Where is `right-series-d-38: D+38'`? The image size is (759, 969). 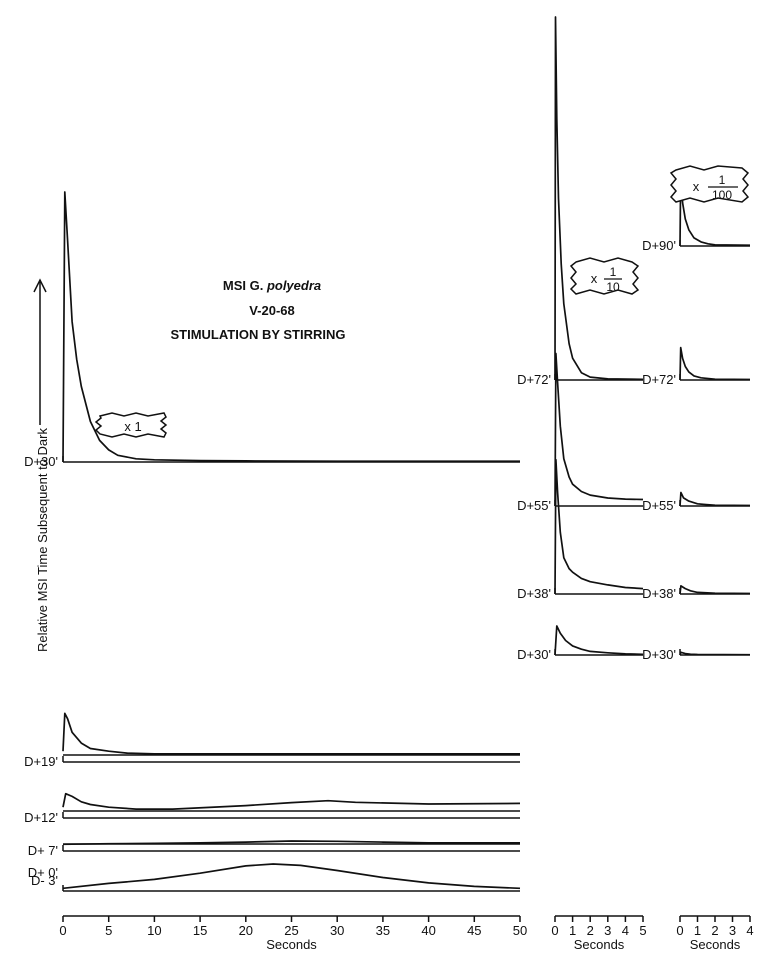 right-series-d-38: D+38' is located at coordinates (696, 593).